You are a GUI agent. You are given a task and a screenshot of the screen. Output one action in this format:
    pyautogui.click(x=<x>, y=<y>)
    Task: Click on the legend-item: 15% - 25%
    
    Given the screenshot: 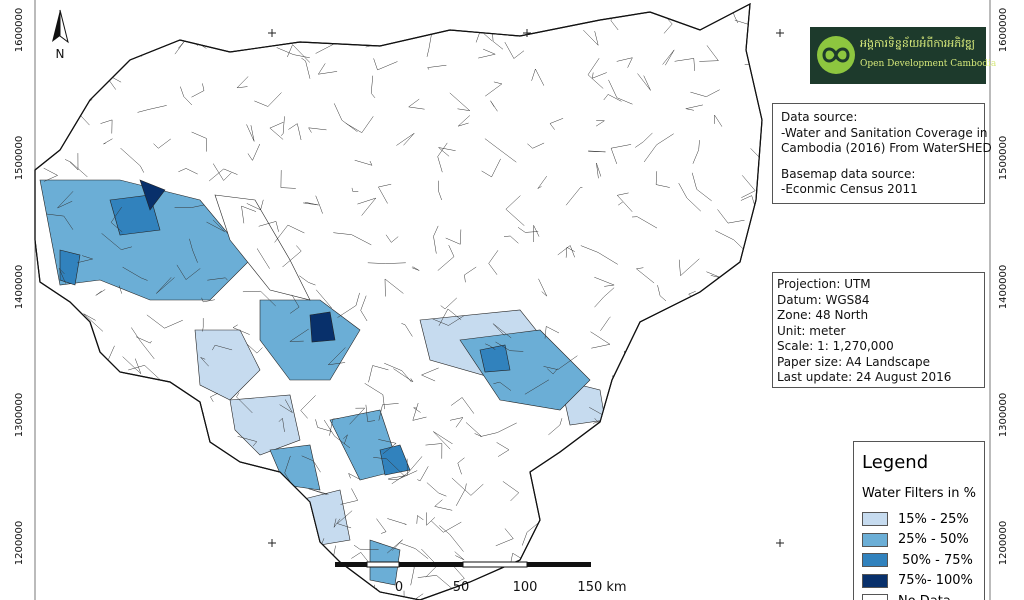 What is the action you would take?
    pyautogui.click(x=915, y=519)
    